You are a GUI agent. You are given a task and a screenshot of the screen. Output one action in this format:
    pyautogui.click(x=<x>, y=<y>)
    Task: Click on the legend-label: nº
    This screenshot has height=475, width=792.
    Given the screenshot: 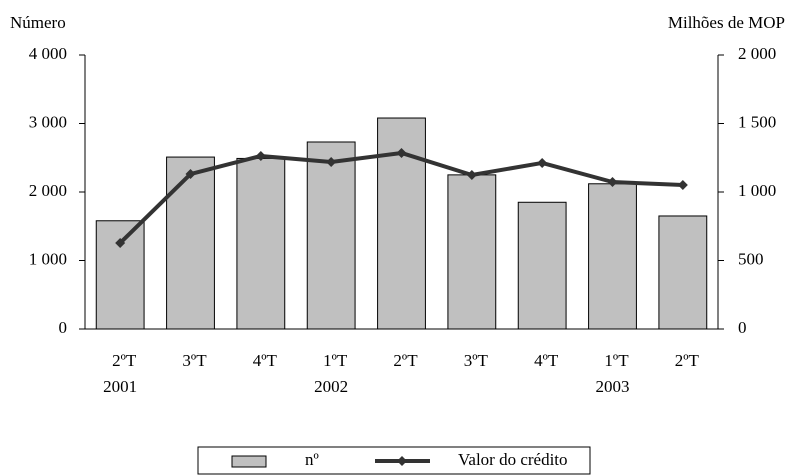 What is the action you would take?
    pyautogui.click(x=312, y=459)
    